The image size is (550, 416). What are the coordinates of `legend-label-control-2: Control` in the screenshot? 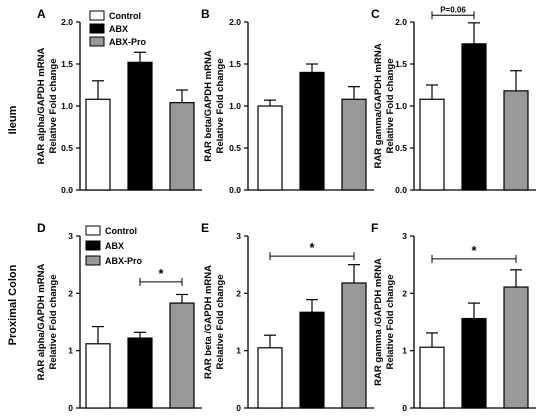 It's located at (121, 231).